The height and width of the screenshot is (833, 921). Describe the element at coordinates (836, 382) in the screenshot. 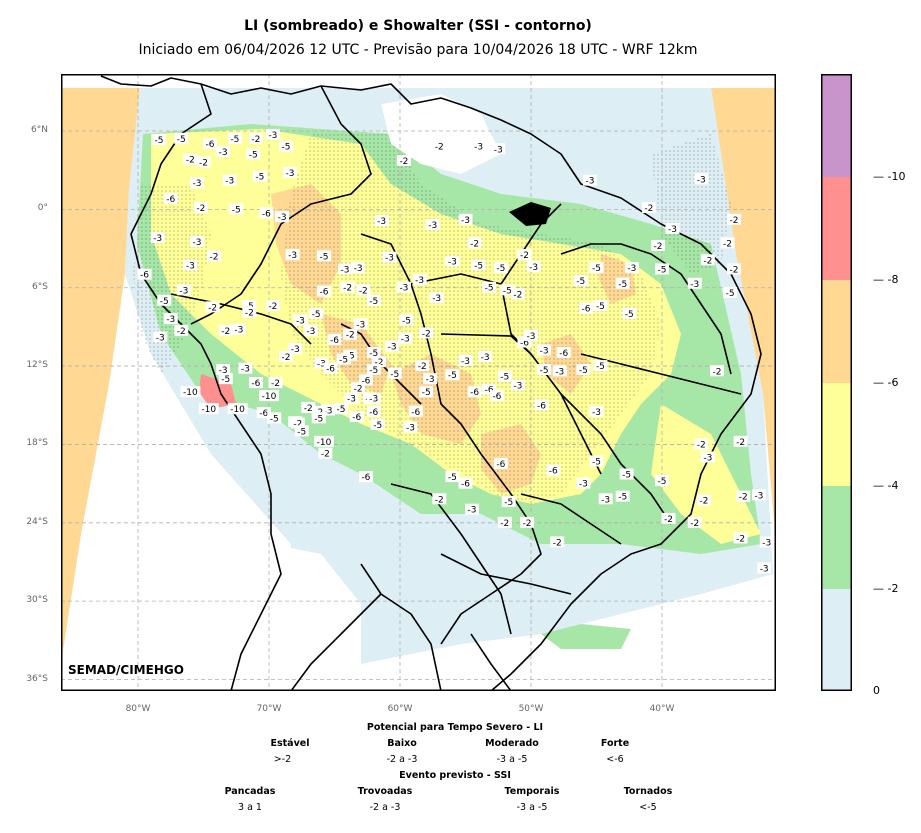

I see `colorbar` at that location.